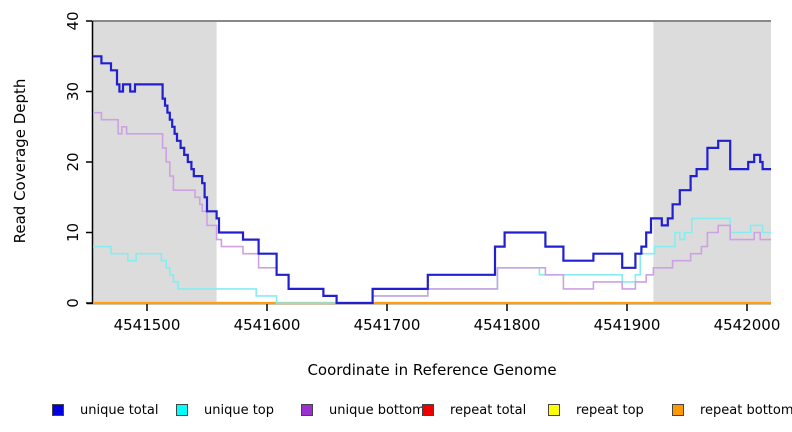 The width and height of the screenshot is (792, 432). Describe the element at coordinates (678, 410) in the screenshot. I see `repeat-bottom-swatch-icon` at that location.